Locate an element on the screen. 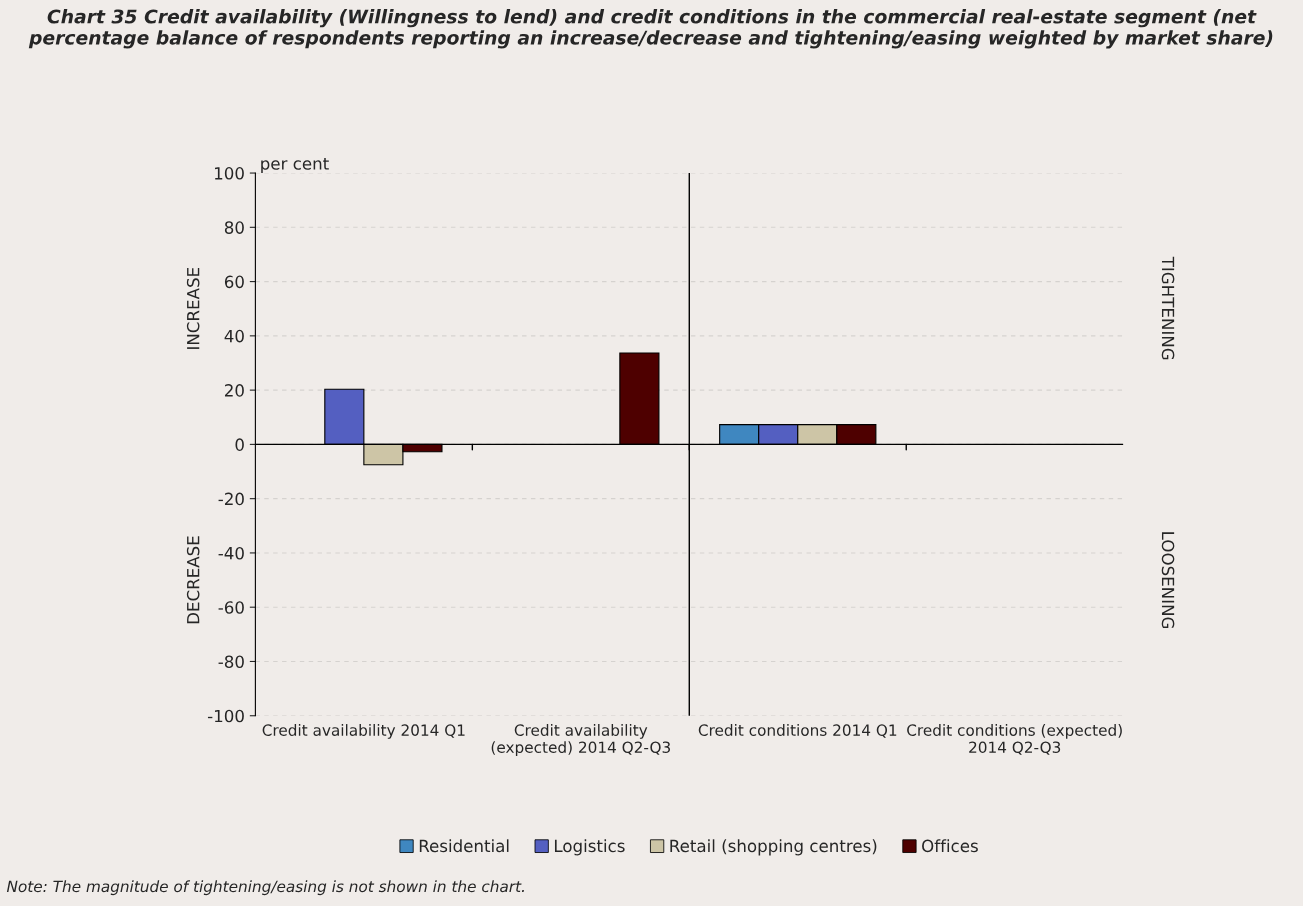 The image size is (1303, 906). legend-label: Residential is located at coordinates (464, 846).